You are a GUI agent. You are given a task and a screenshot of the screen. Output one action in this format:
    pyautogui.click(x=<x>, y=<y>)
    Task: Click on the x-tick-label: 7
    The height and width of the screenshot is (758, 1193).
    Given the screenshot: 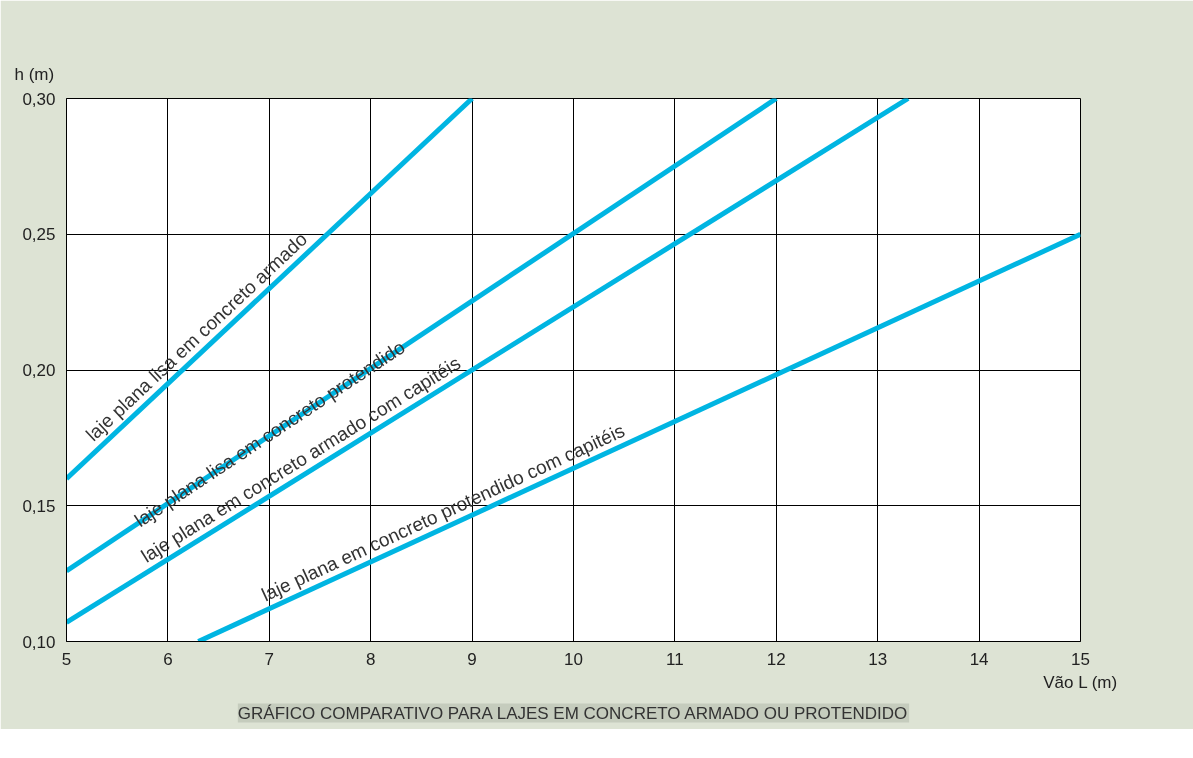 What is the action you would take?
    pyautogui.click(x=269, y=659)
    